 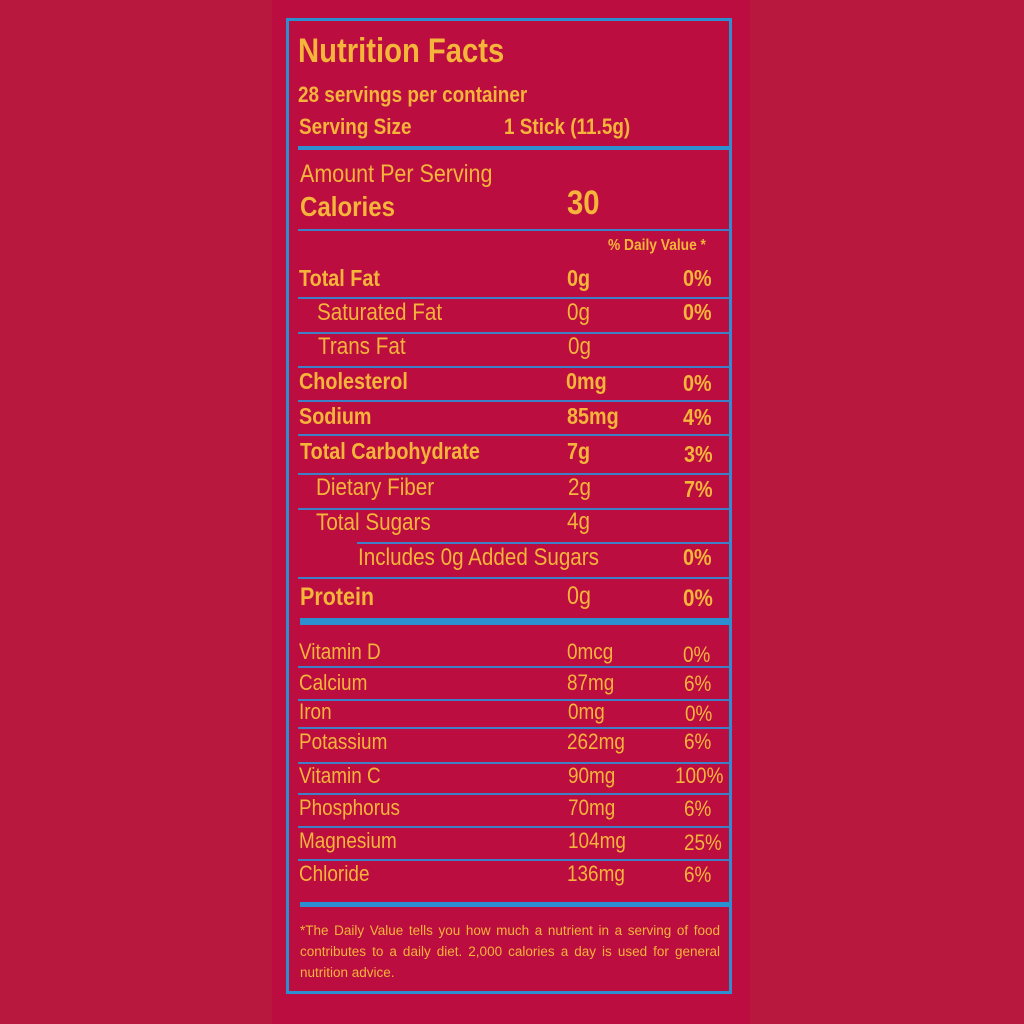 What do you see at coordinates (567, 126) in the screenshot?
I see `serving-size-value: 1 Stick (11.5g)` at bounding box center [567, 126].